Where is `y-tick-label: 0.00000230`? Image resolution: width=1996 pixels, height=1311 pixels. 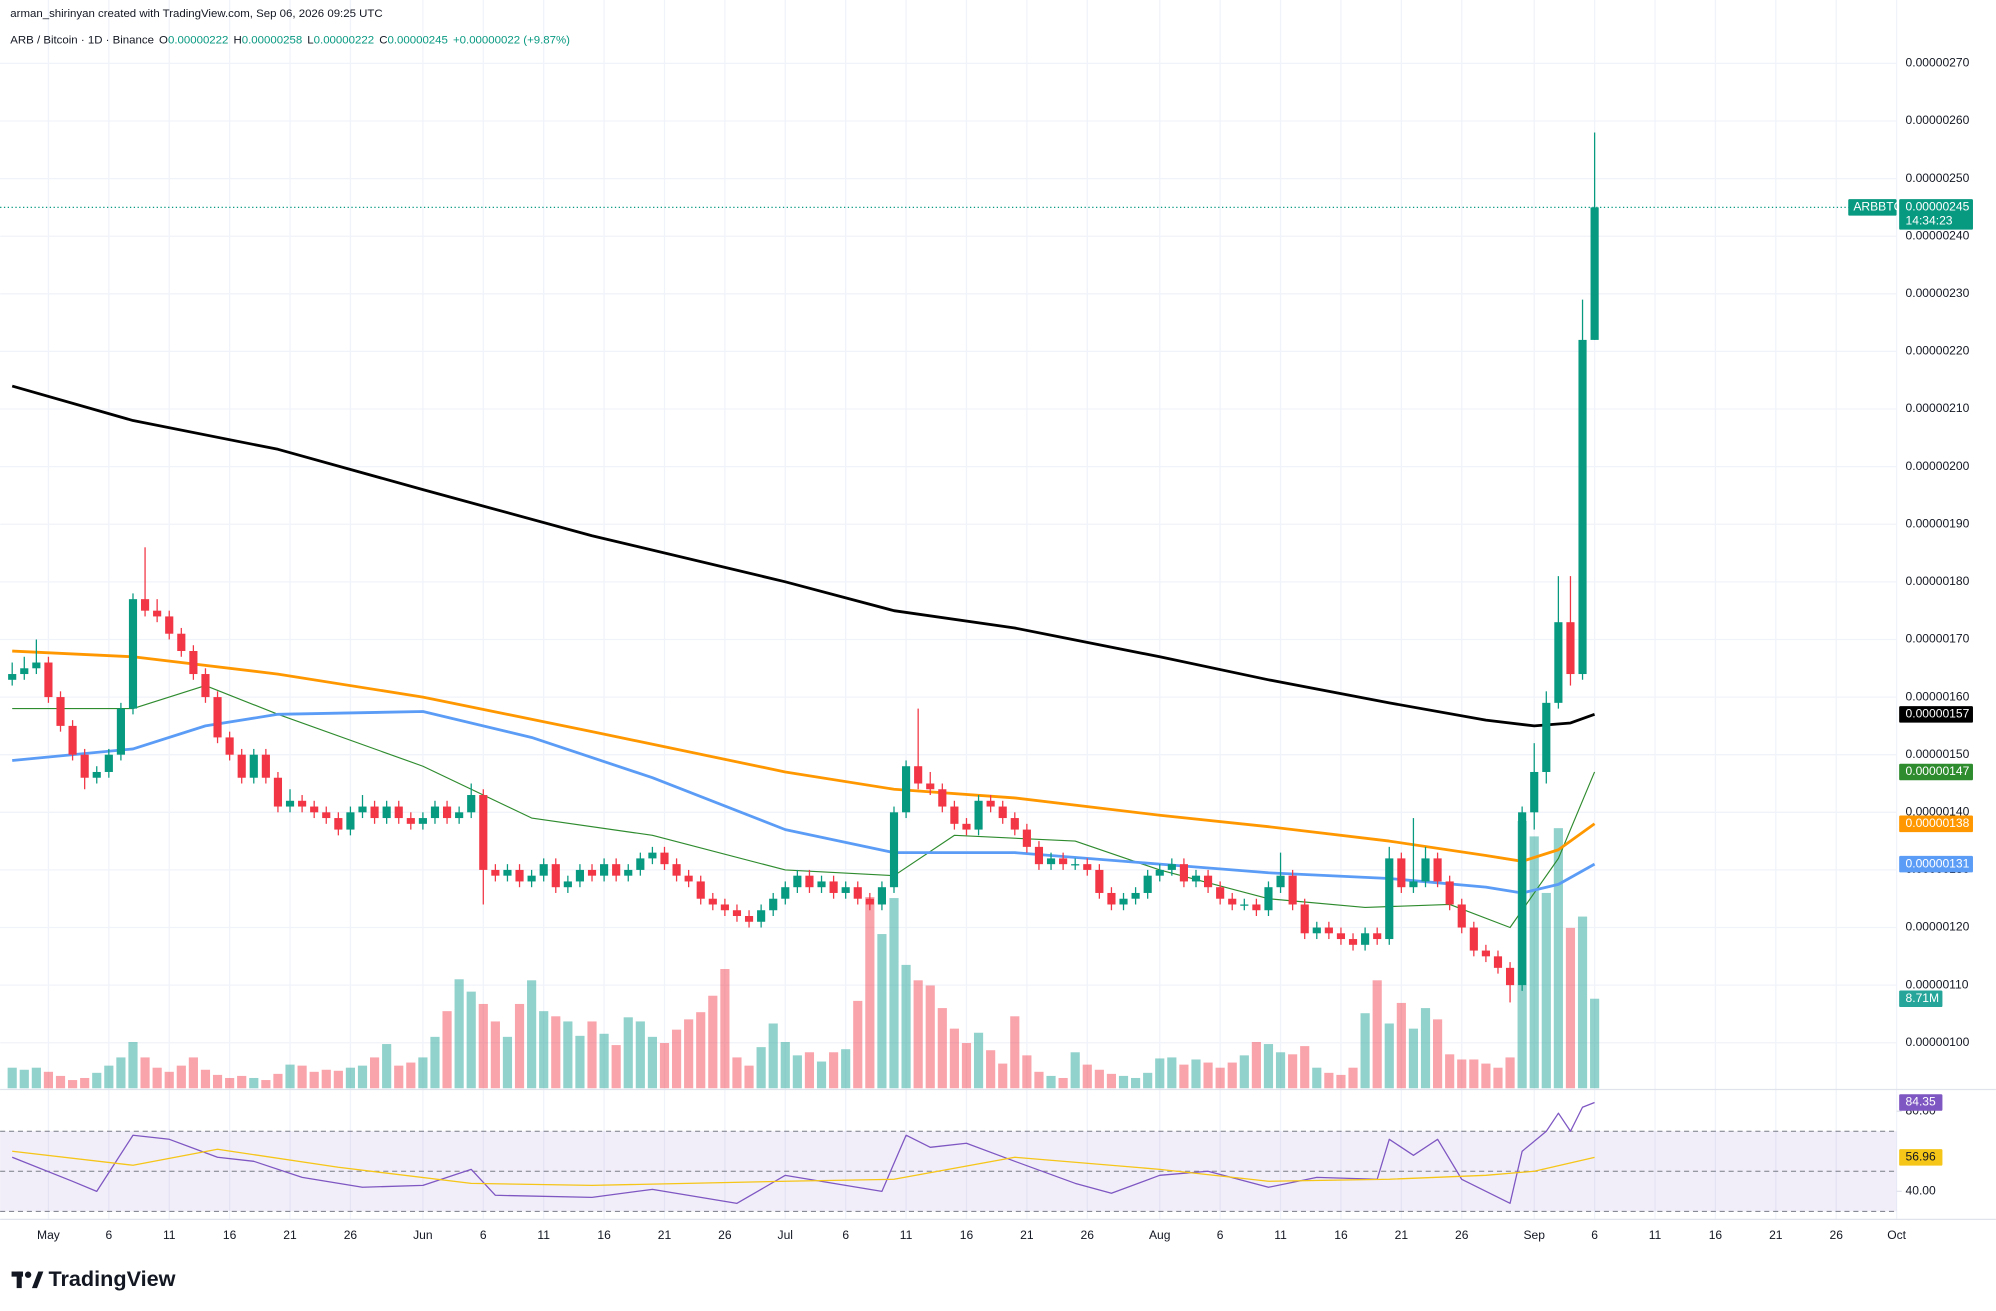
y-tick-label: 0.00000230 is located at coordinates (1938, 293).